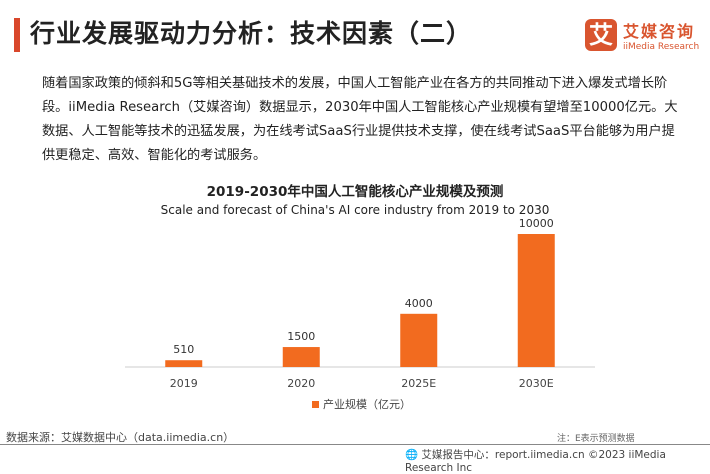 This screenshot has height=474, width=710. Describe the element at coordinates (251, 33) in the screenshot. I see `page-title: 行业发展驱动力分析：技术因素（二）` at that location.